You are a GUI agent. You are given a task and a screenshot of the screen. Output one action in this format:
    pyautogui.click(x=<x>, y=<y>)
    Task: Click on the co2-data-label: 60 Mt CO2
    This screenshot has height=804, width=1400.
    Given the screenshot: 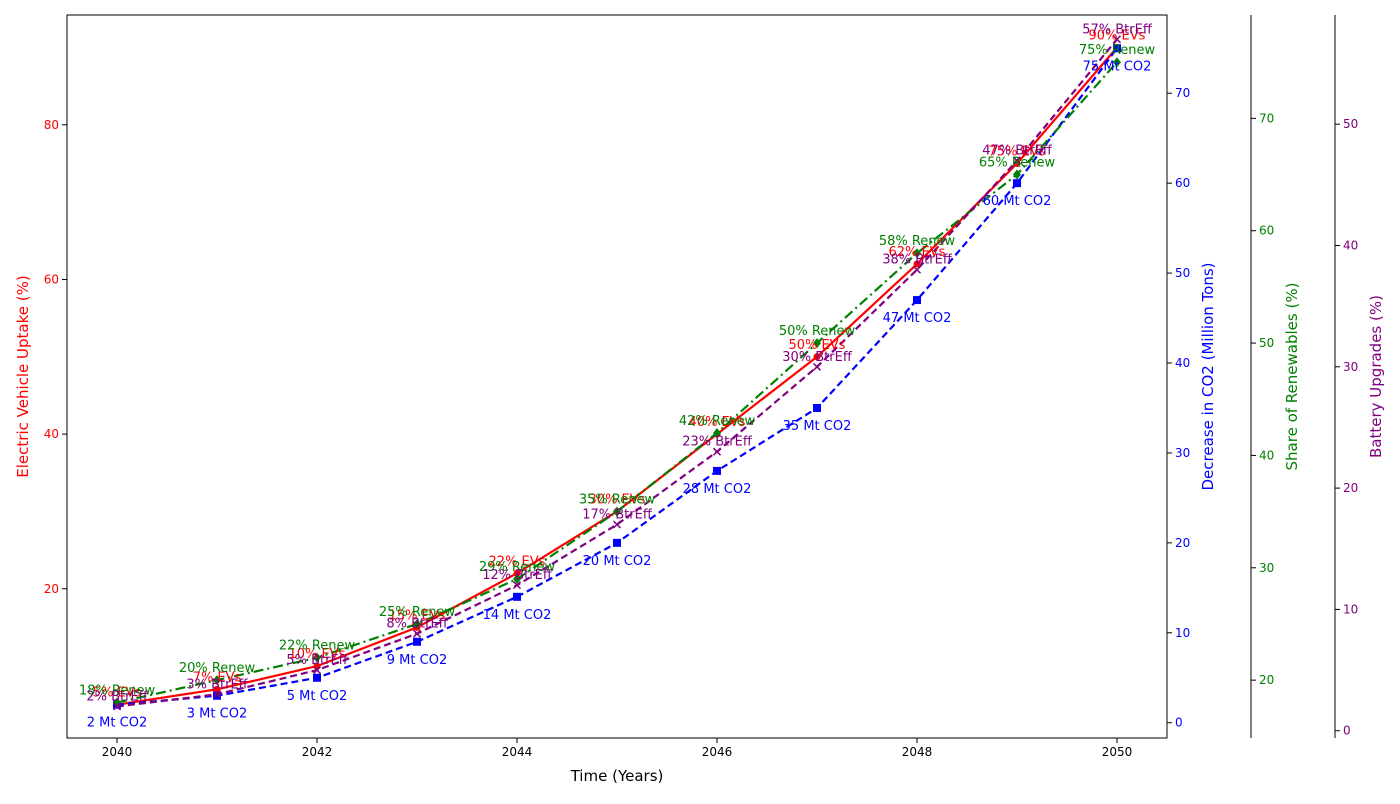 What is the action you would take?
    pyautogui.click(x=1017, y=201)
    